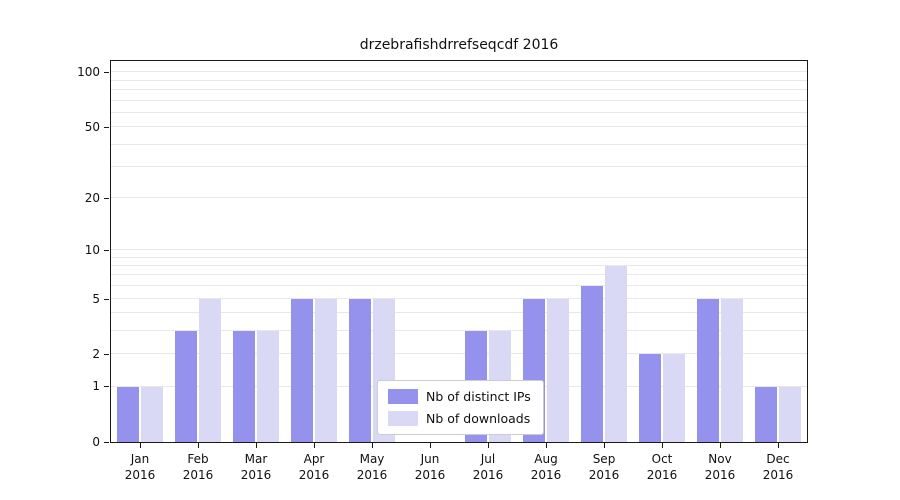 The height and width of the screenshot is (500, 900). I want to click on y-tick-label: 100, so click(88, 72).